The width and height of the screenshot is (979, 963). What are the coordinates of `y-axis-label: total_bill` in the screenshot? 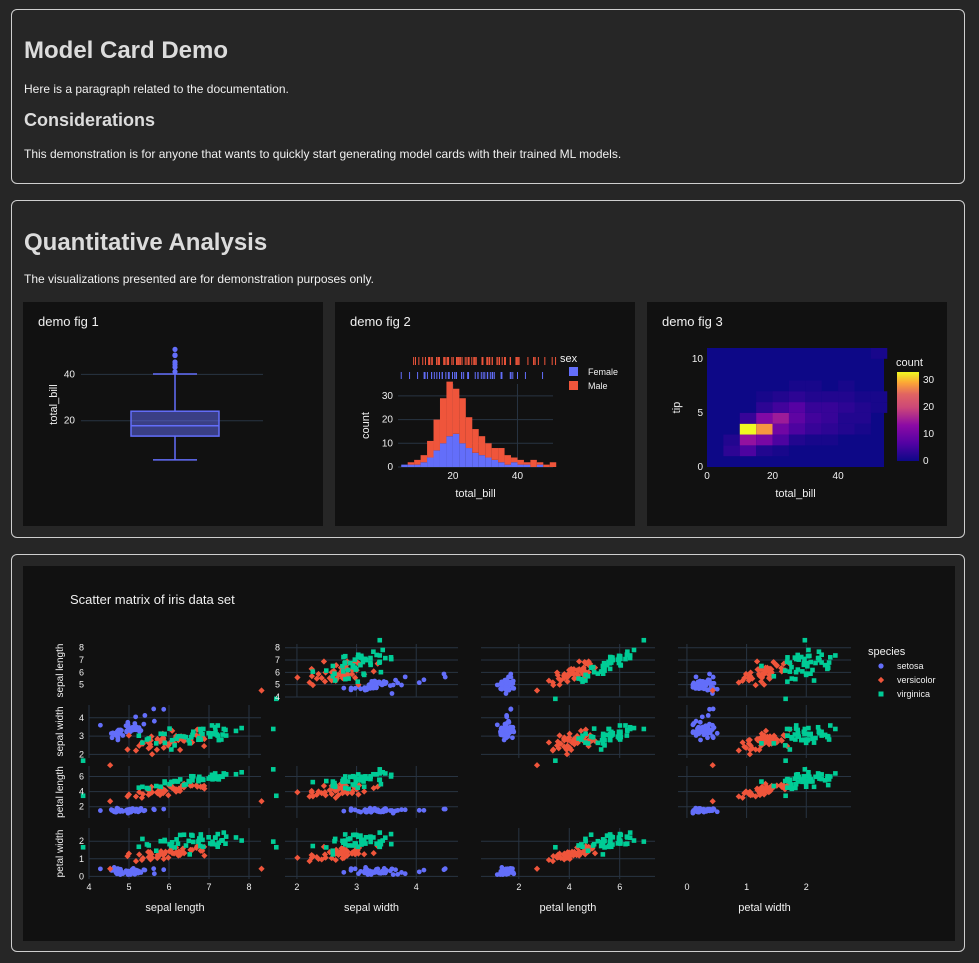 It's located at (54, 404).